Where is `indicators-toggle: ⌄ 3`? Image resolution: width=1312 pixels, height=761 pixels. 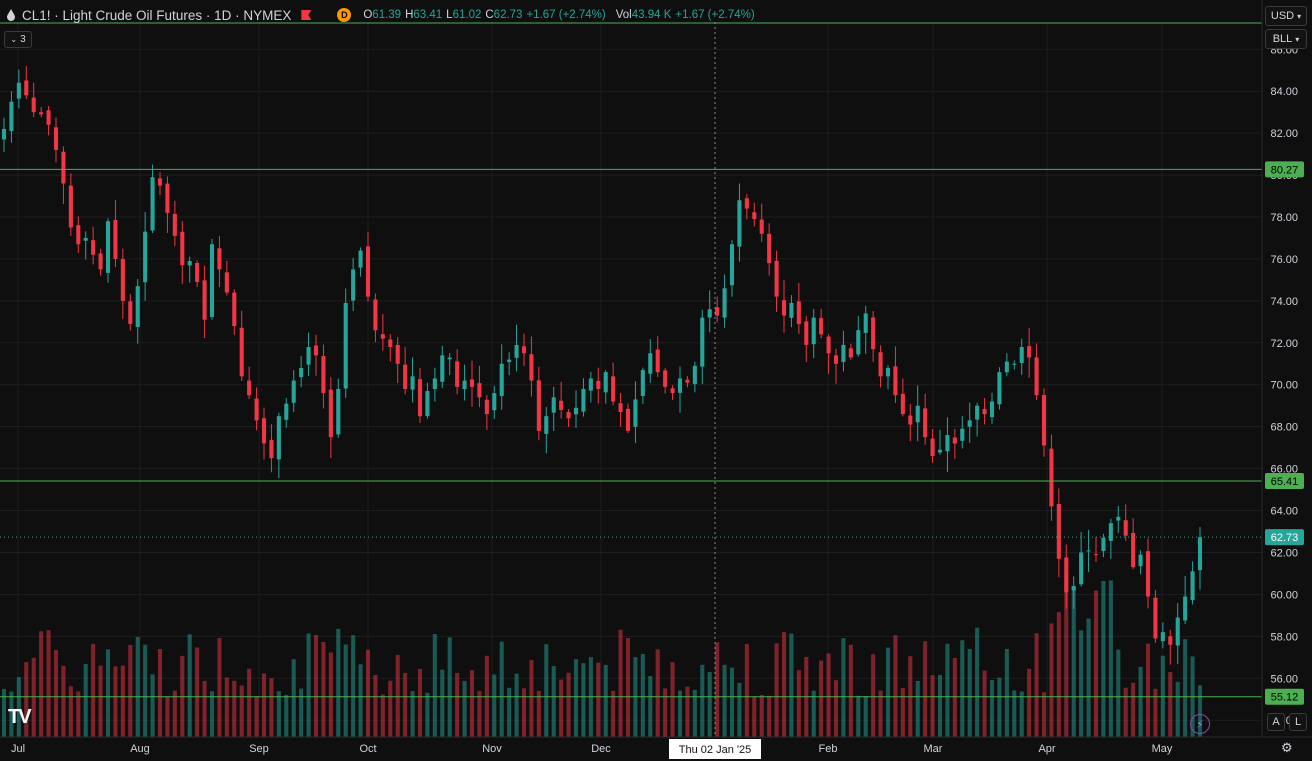
indicators-toggle: ⌄ 3 is located at coordinates (18, 39).